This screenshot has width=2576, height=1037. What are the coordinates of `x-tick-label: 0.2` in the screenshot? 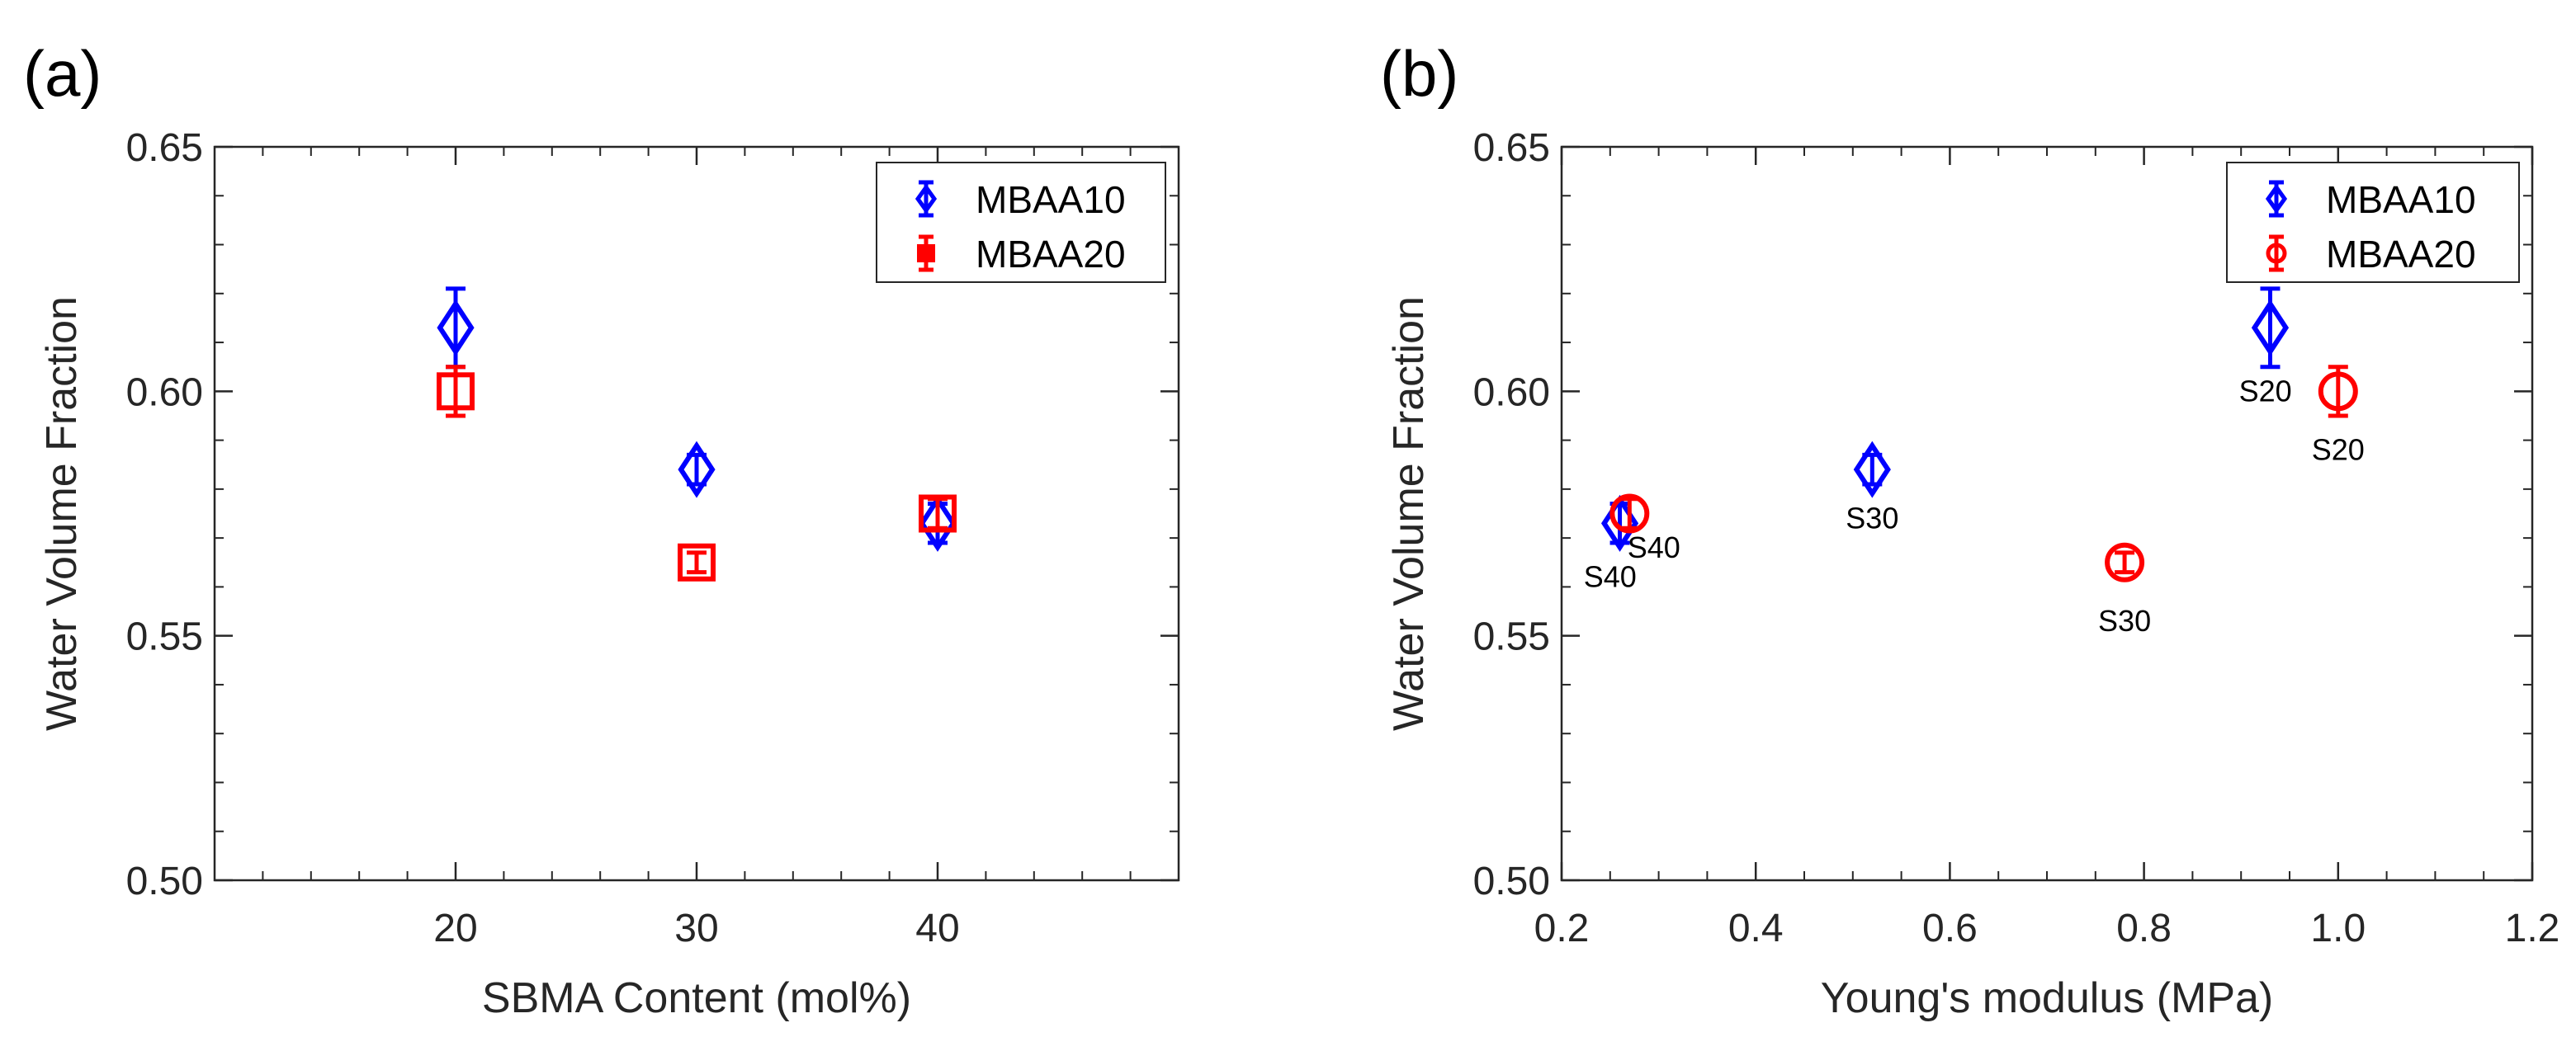 It's located at (1562, 929).